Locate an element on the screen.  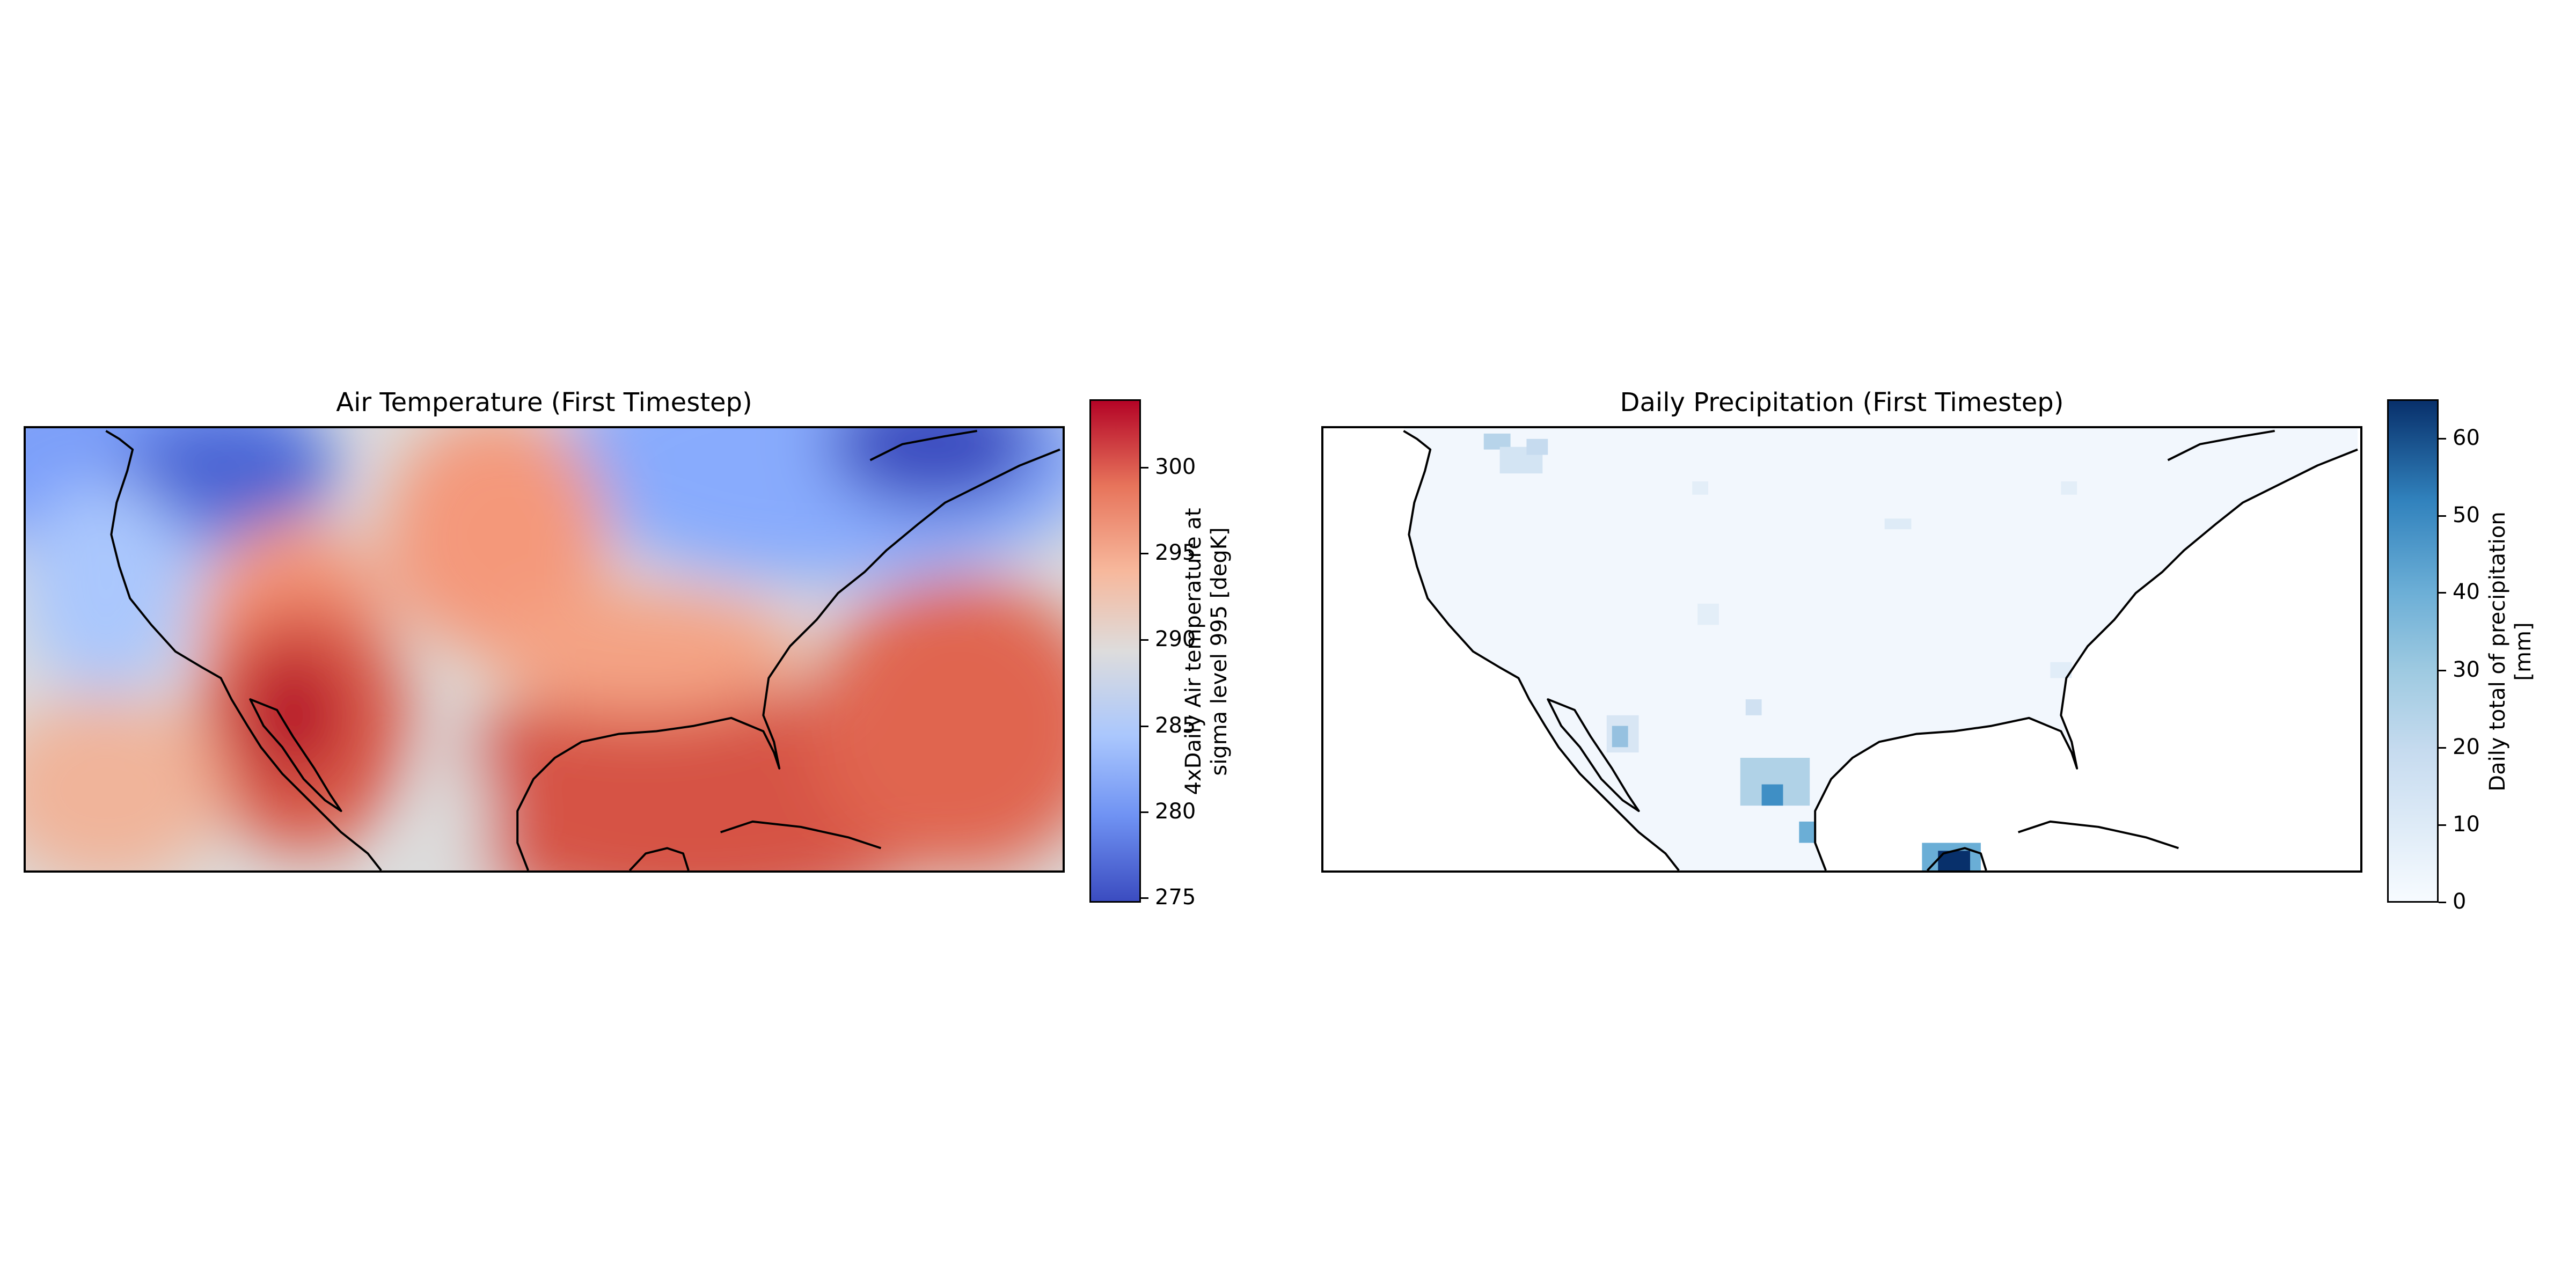
precip-cell-southwest is located at coordinates (1708, 614).